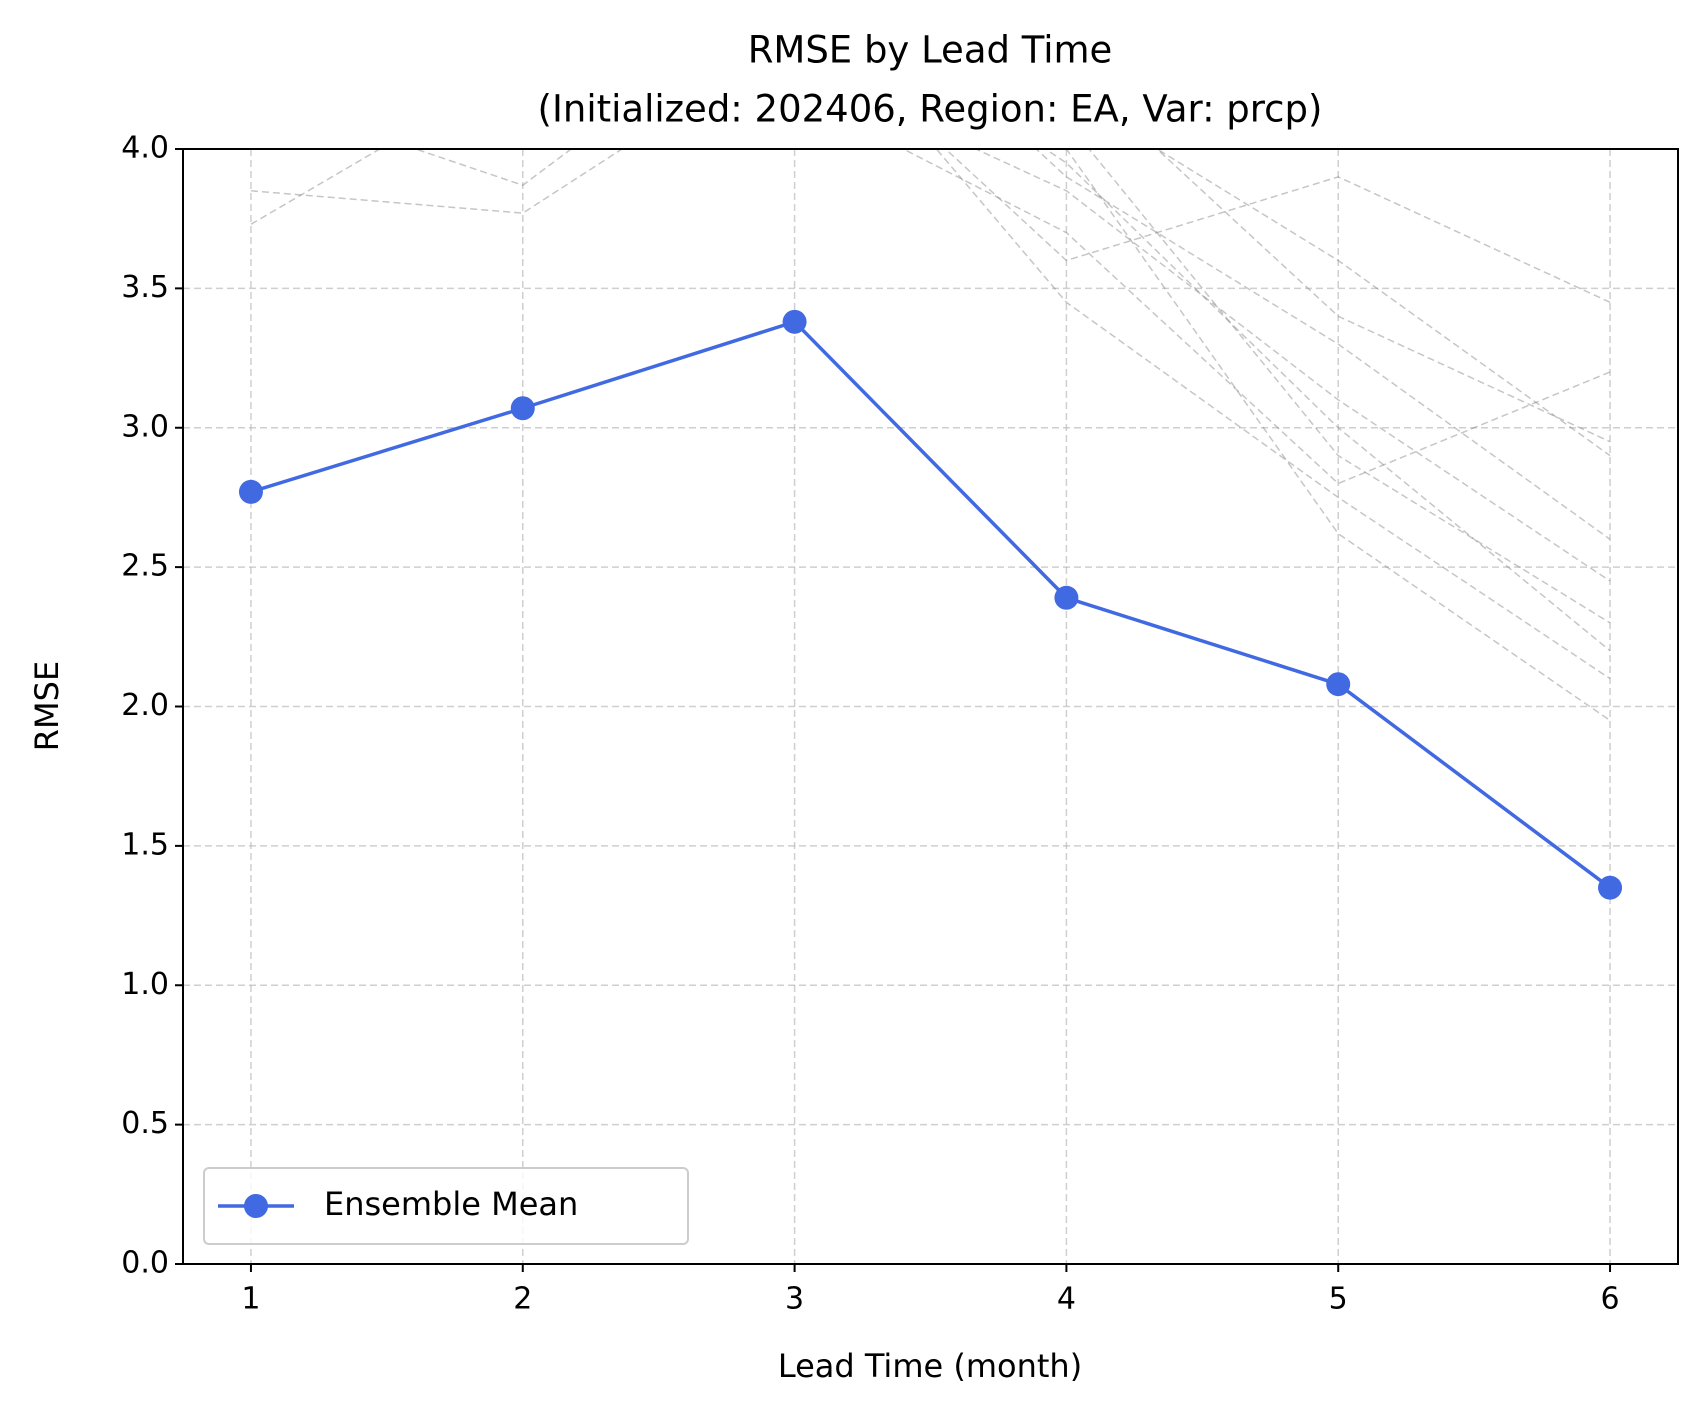 The height and width of the screenshot is (1413, 1700). Describe the element at coordinates (145, 705) in the screenshot. I see `y-tick-label: 2.0` at that location.